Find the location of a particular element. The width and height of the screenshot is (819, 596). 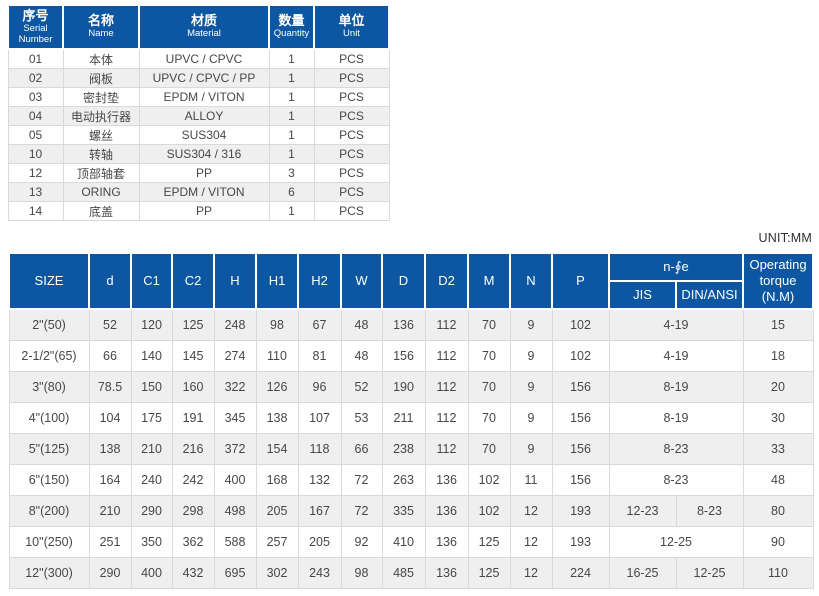

size-cell: 4"(100) is located at coordinates (49, 418).